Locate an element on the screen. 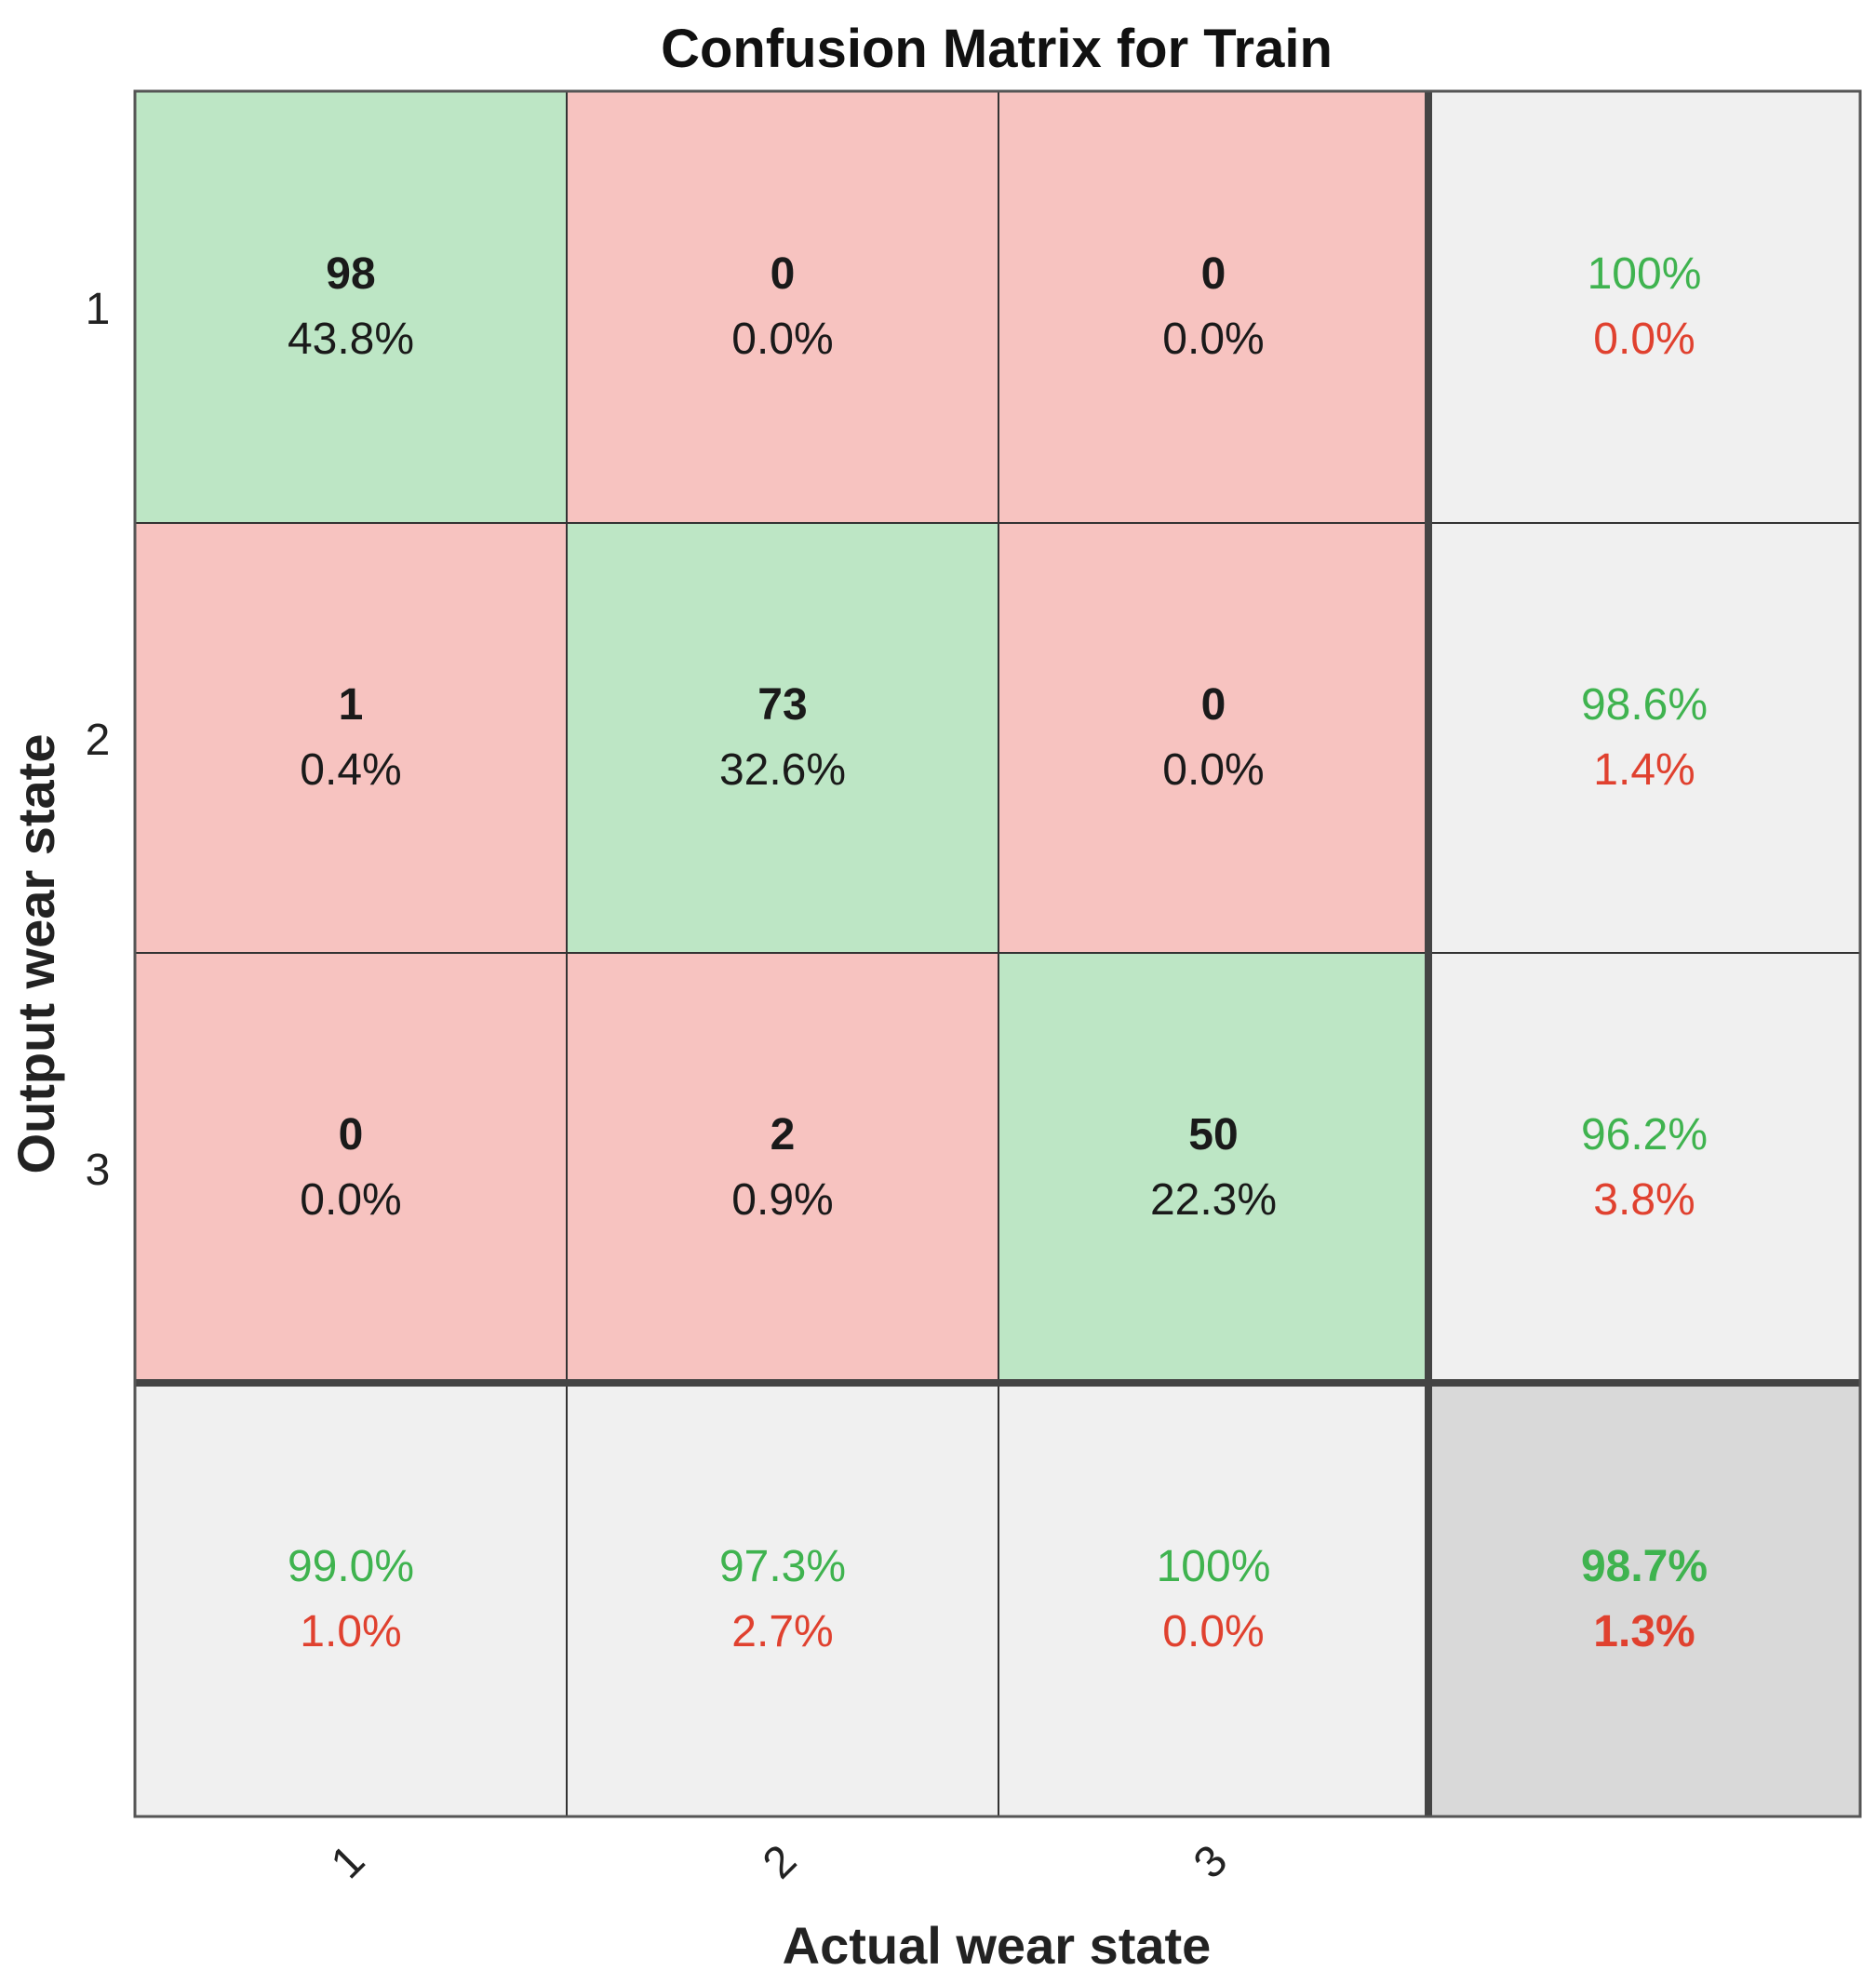 The width and height of the screenshot is (1876, 1984). cell-count: 1 is located at coordinates (351, 705).